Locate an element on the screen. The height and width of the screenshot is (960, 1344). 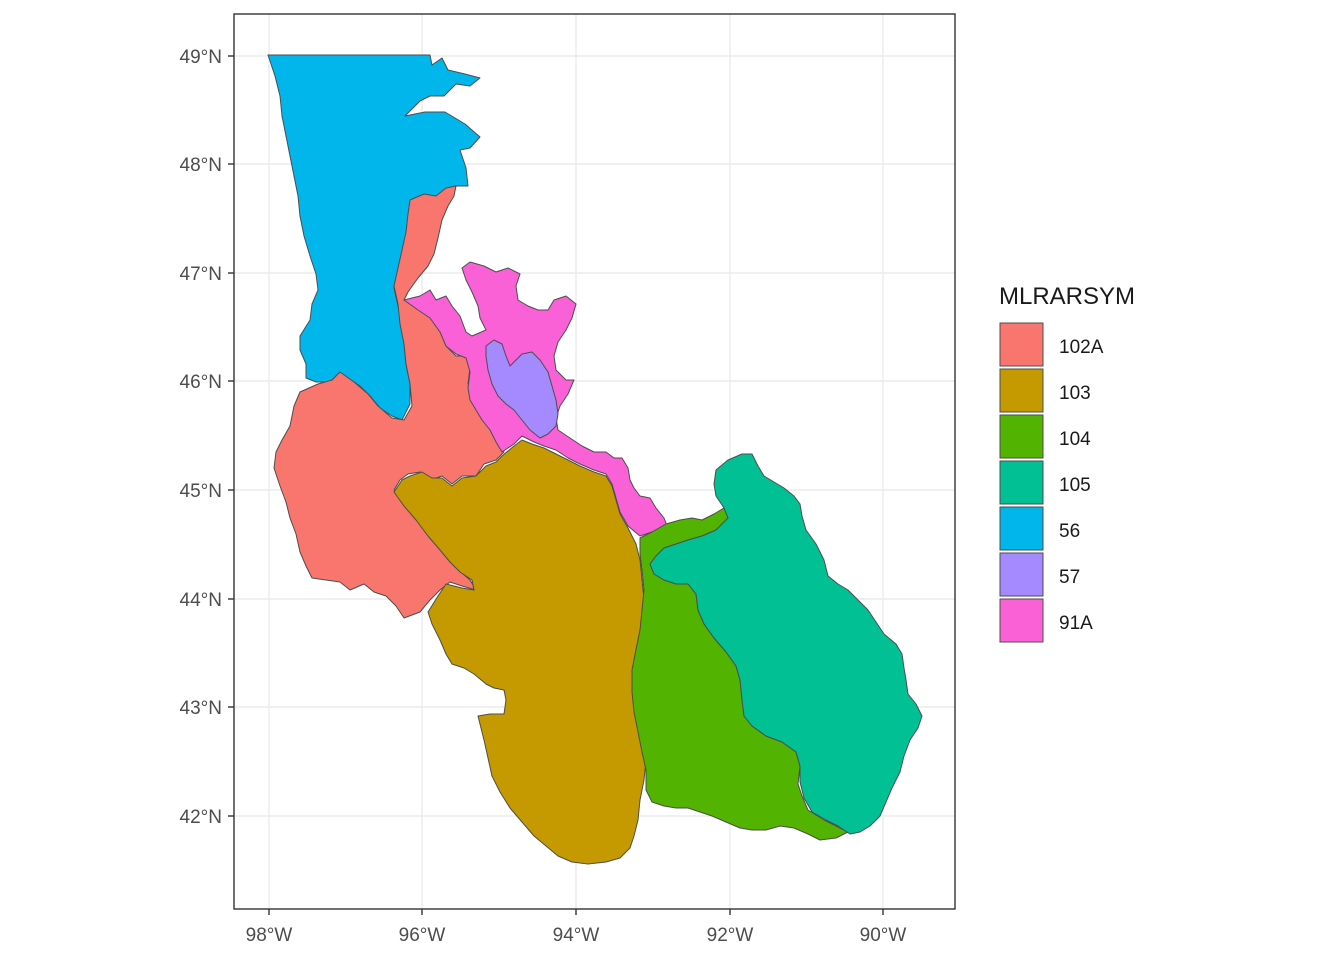
y-axis-labels: 49°N 48°N 47°N 46°N 45°N 44°N 43°N 42°N is located at coordinates (201, 437).